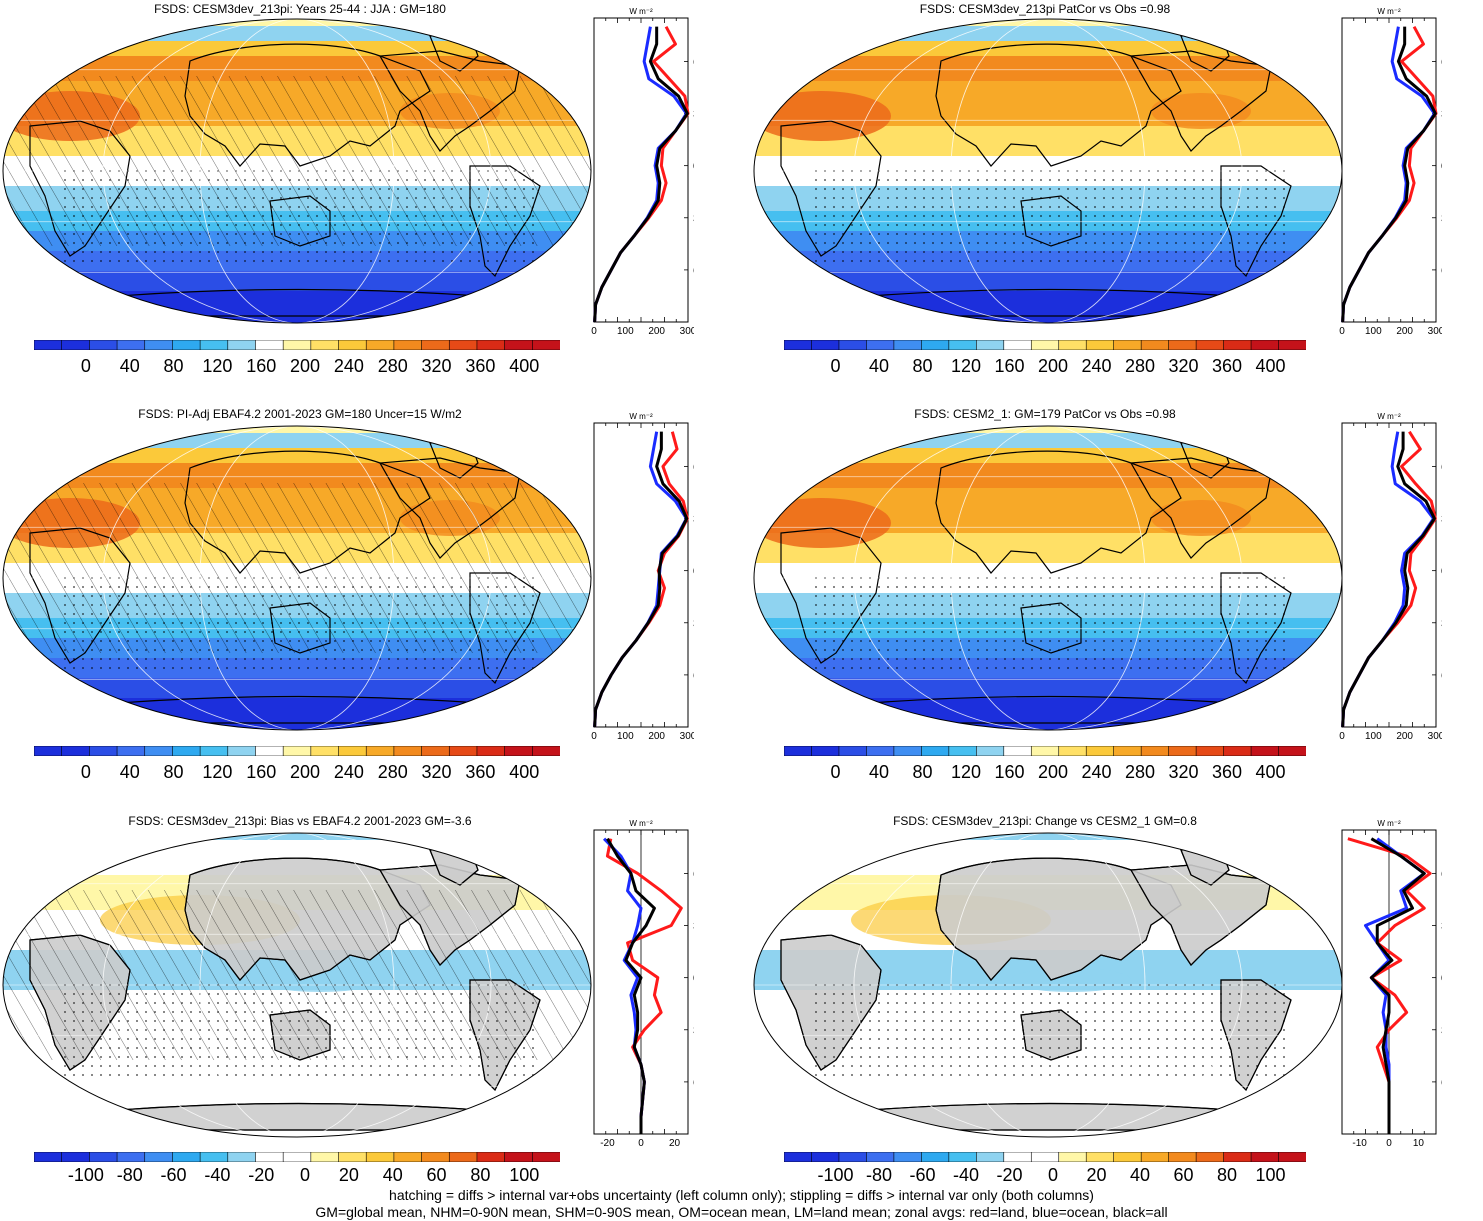 The height and width of the screenshot is (1221, 1483). What do you see at coordinates (1342, 331) in the screenshot?
I see `x-tick-label: 0` at bounding box center [1342, 331].